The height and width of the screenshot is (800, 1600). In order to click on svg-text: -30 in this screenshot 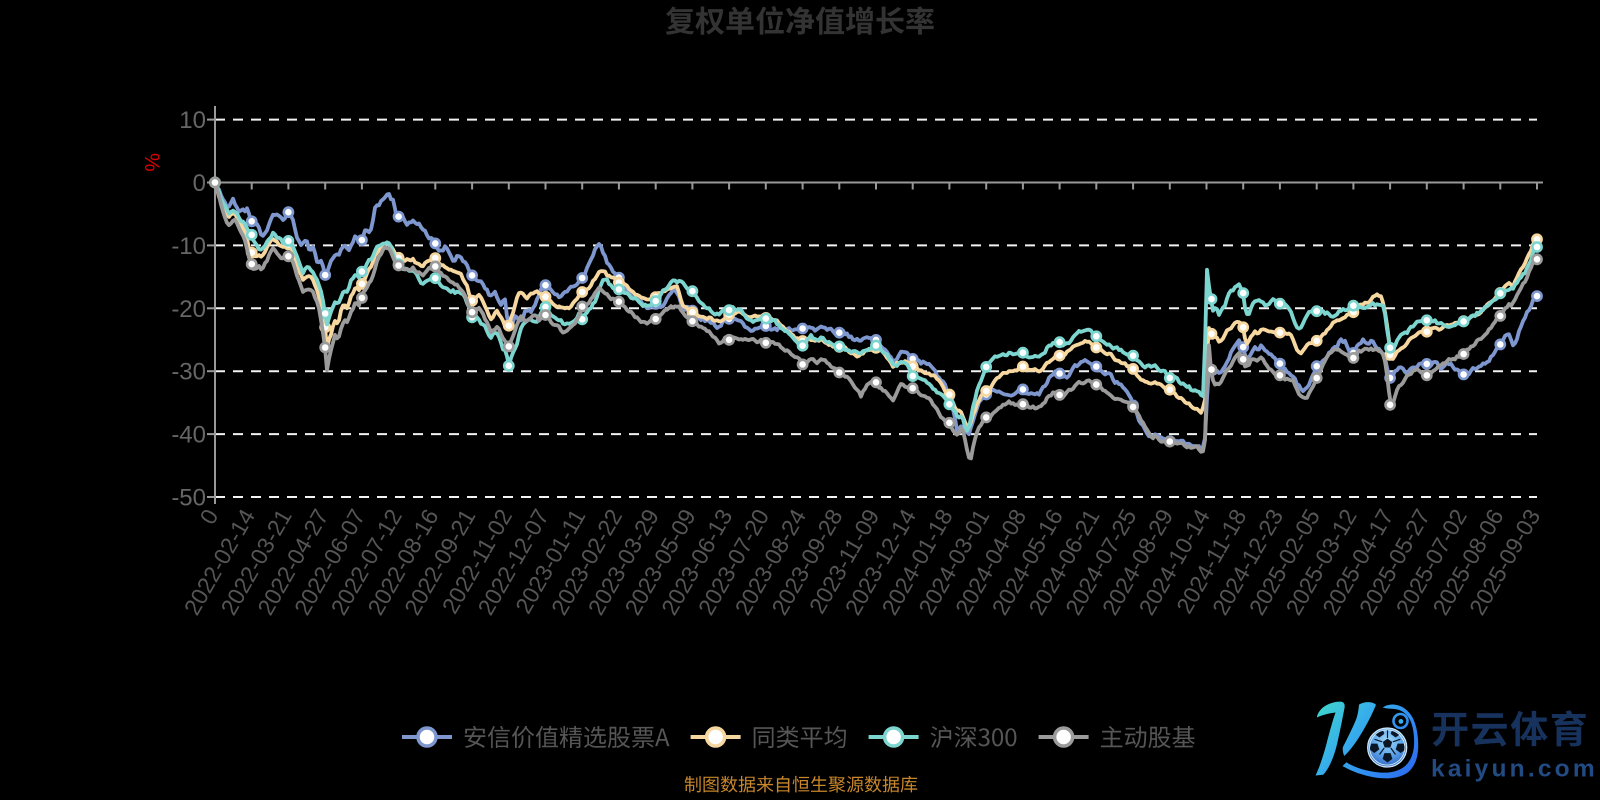, I will do `click(188, 372)`.